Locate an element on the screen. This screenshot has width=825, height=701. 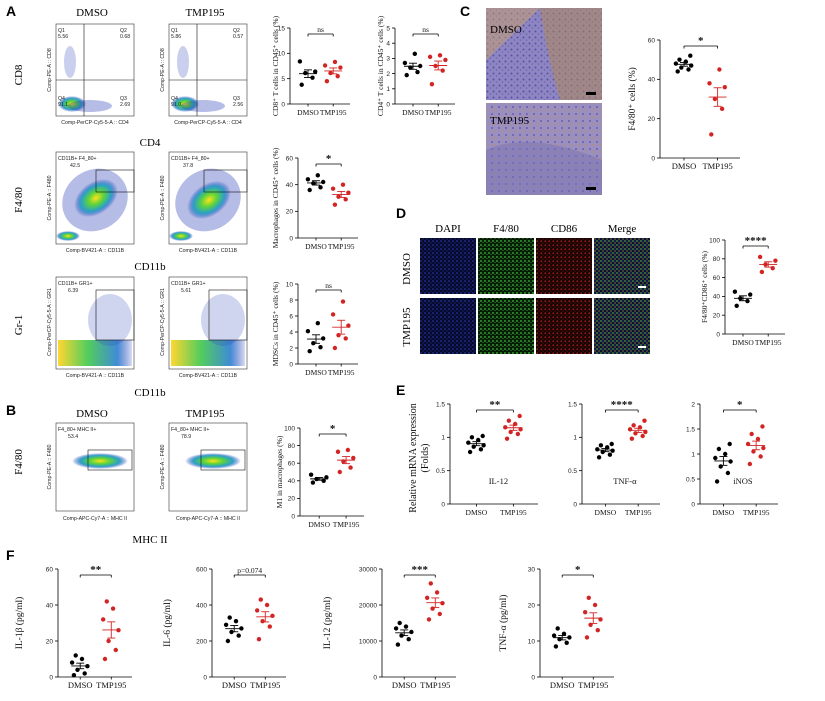
panel-b-col-header-dmso: DMSO is located at coordinates (92, 414).